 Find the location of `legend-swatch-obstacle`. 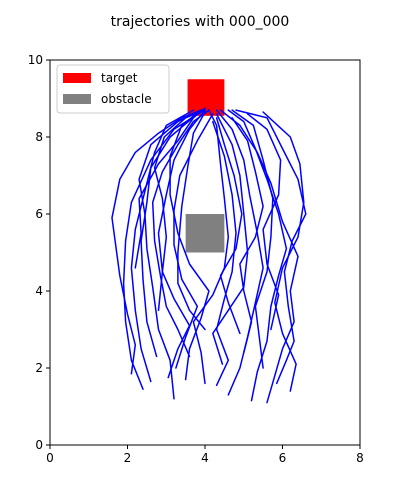

legend-swatch-obstacle is located at coordinates (77, 99).